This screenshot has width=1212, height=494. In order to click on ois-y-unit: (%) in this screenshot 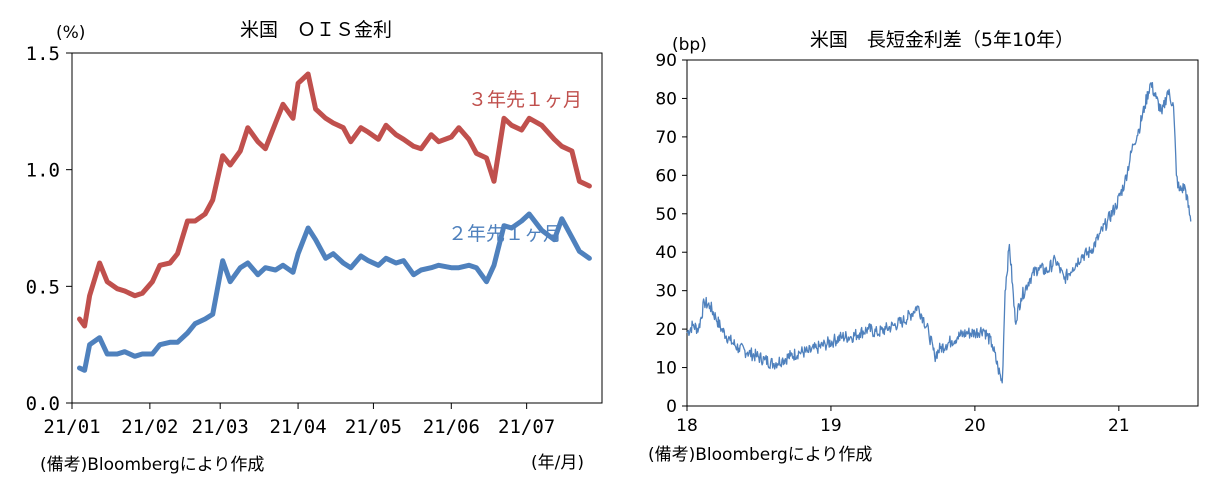, I will do `click(70, 33)`.